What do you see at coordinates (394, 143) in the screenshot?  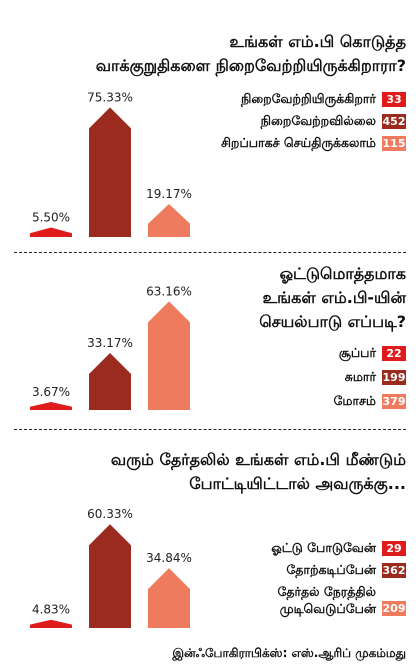 I see `count-badge: 115` at bounding box center [394, 143].